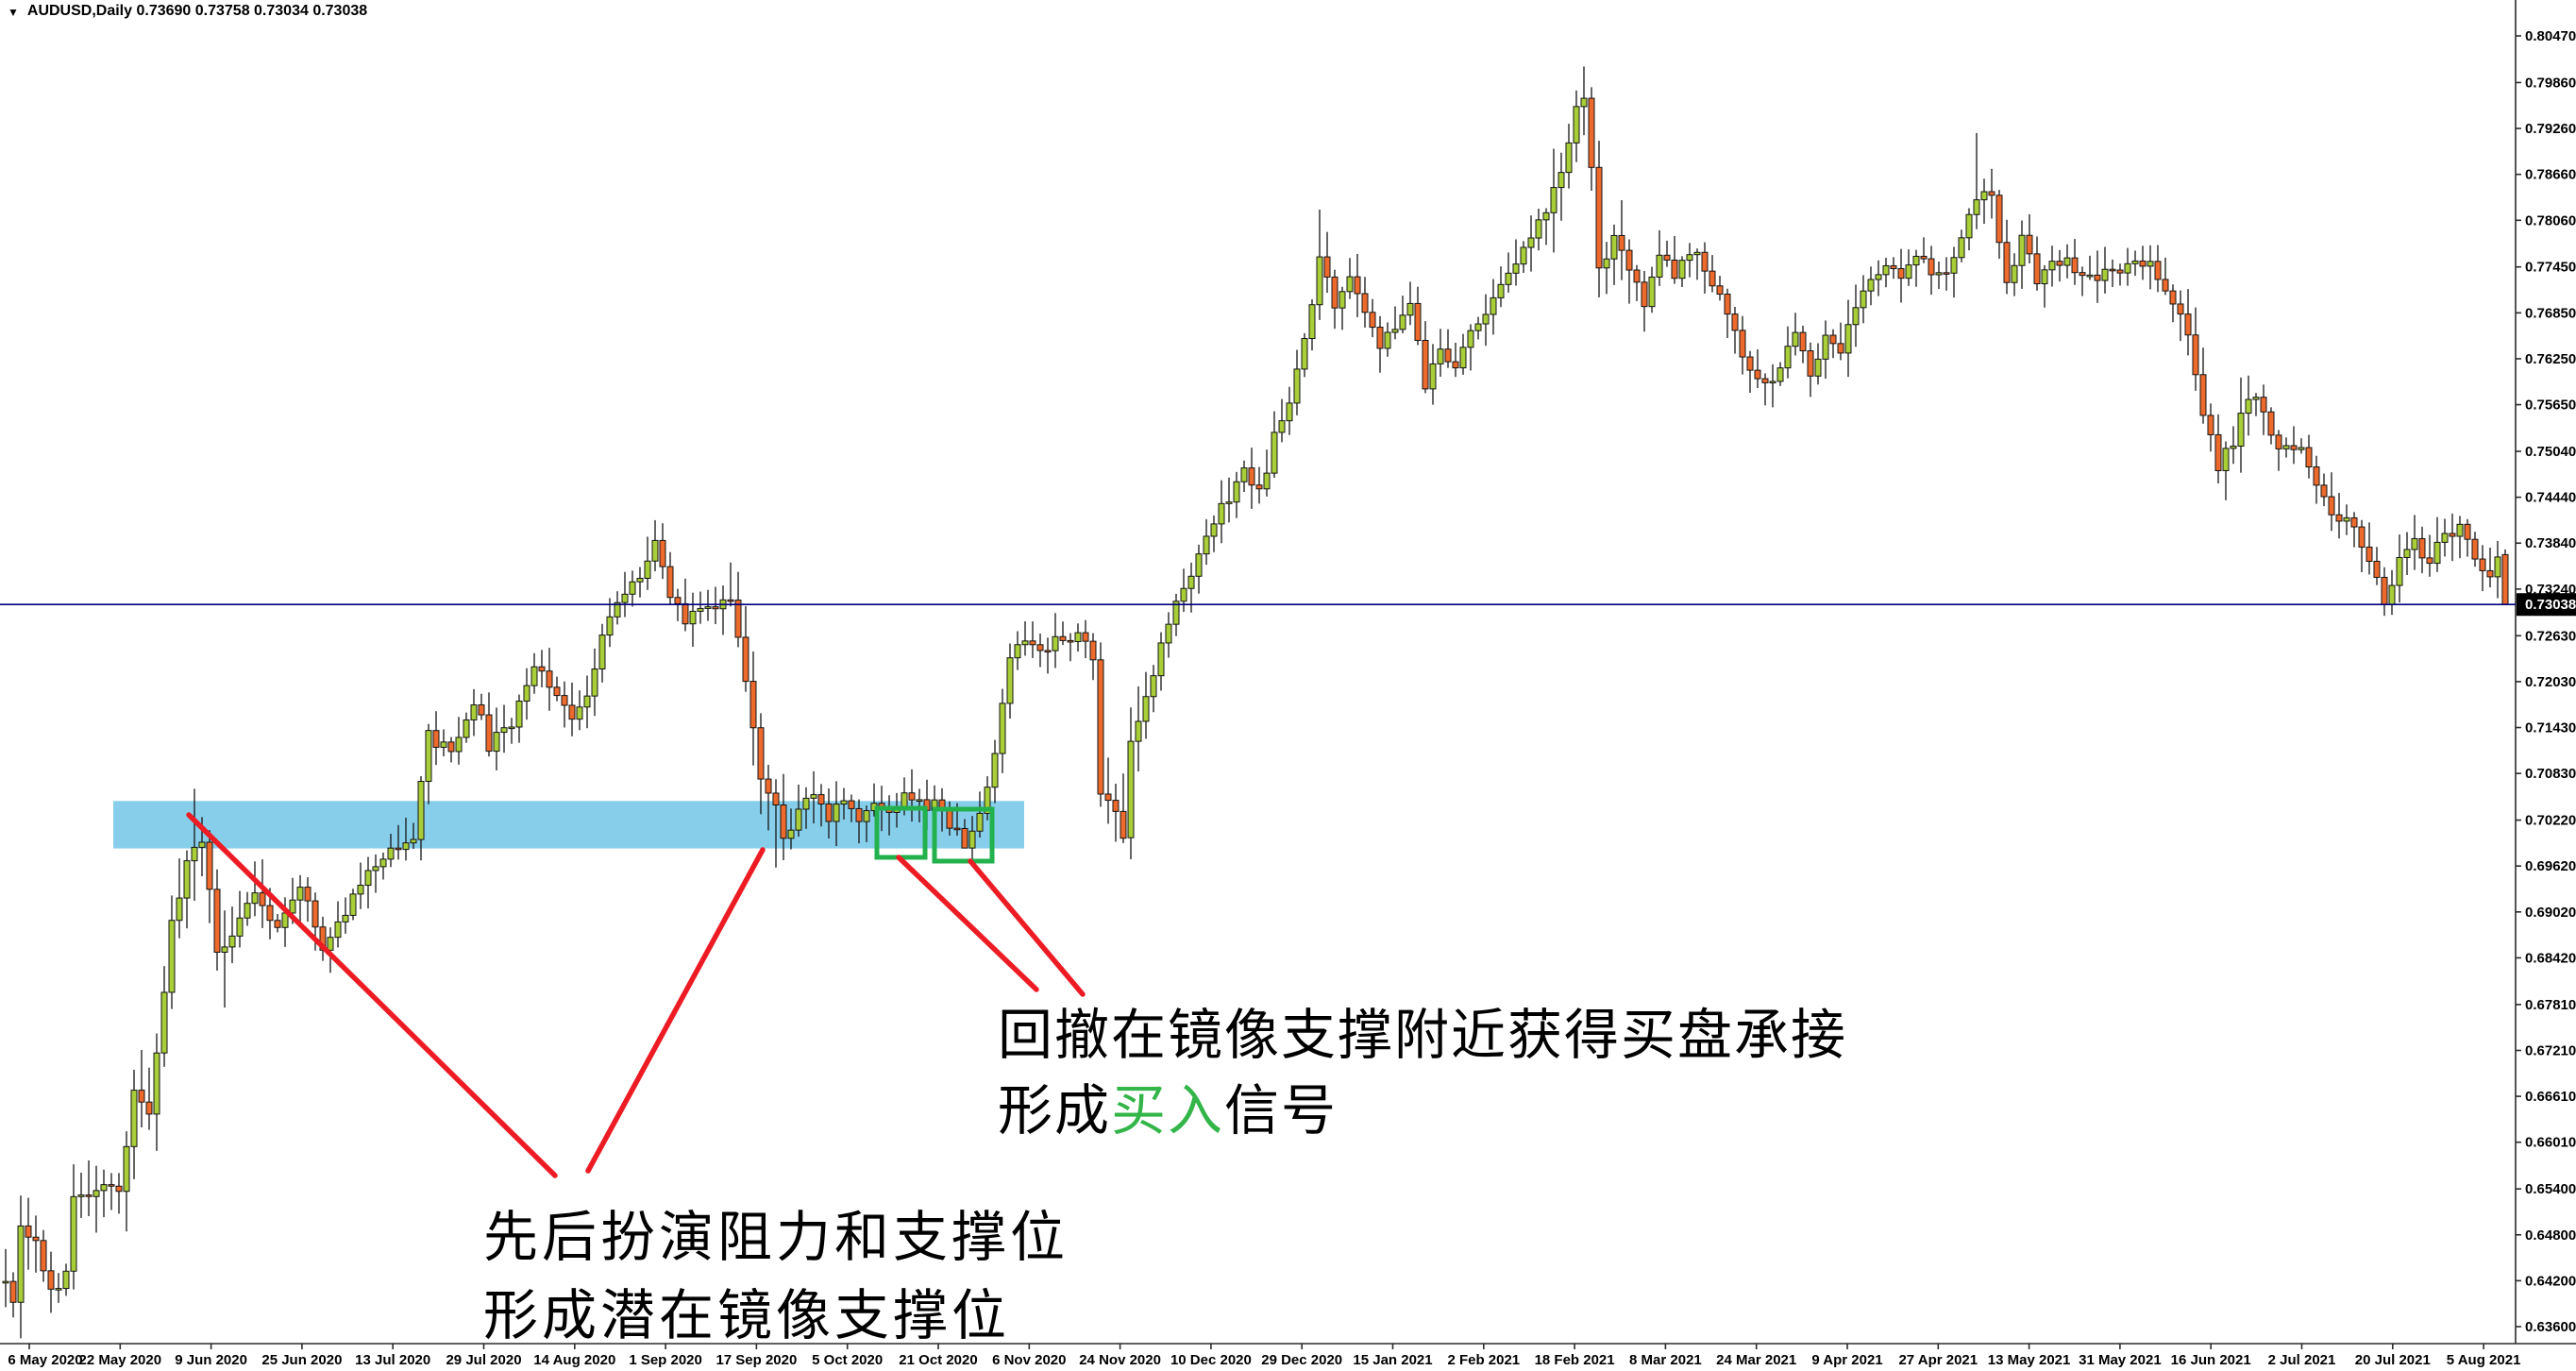 The height and width of the screenshot is (1371, 2576). What do you see at coordinates (2393, 1360) in the screenshot?
I see `svg-text: 20 Jul 2021` at bounding box center [2393, 1360].